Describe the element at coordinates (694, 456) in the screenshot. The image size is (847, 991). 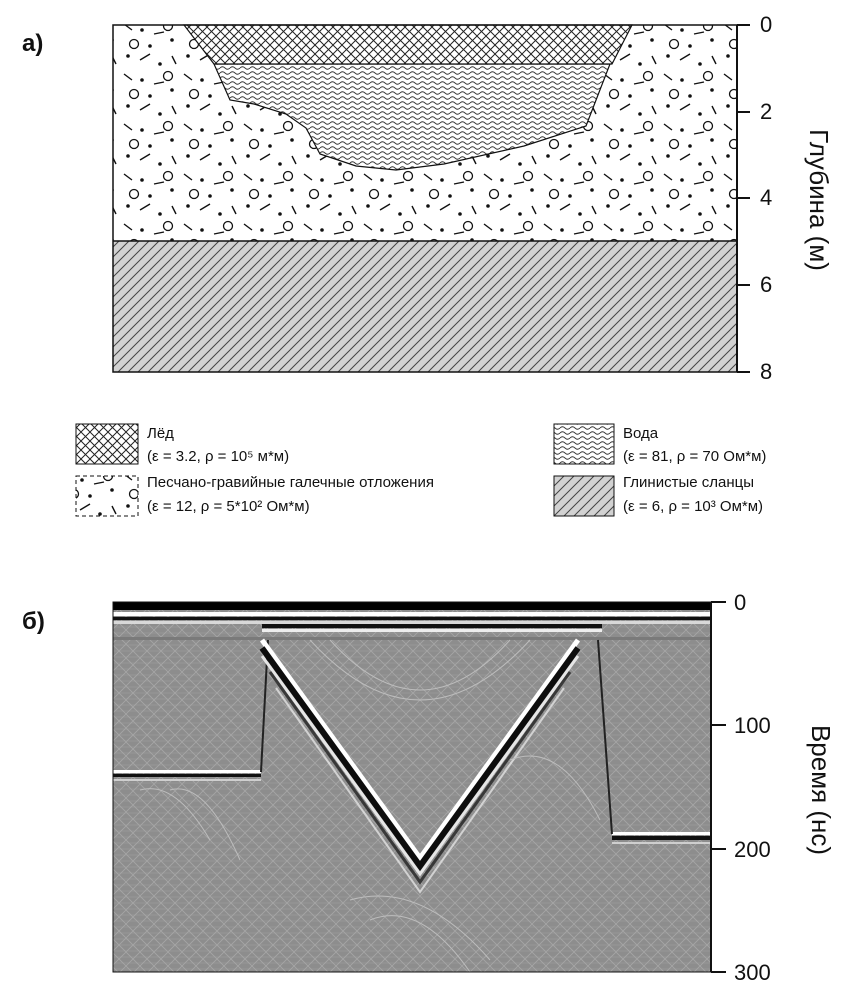
I see `legend-params: (ε = 81, ρ = 70 Ом*м)` at that location.